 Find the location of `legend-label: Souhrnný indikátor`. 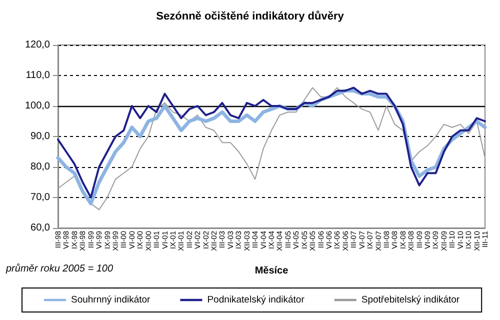

legend-label: Souhrnný indikátor is located at coordinates (110, 300).